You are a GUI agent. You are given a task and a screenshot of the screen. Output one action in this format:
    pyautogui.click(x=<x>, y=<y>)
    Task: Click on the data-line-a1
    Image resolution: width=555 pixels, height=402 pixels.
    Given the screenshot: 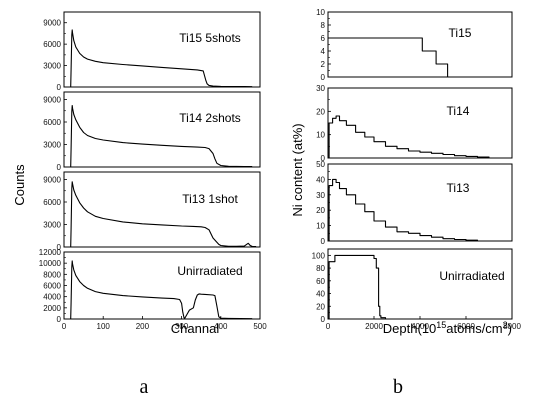 What is the action you would take?
    pyautogui.click(x=158, y=58)
    